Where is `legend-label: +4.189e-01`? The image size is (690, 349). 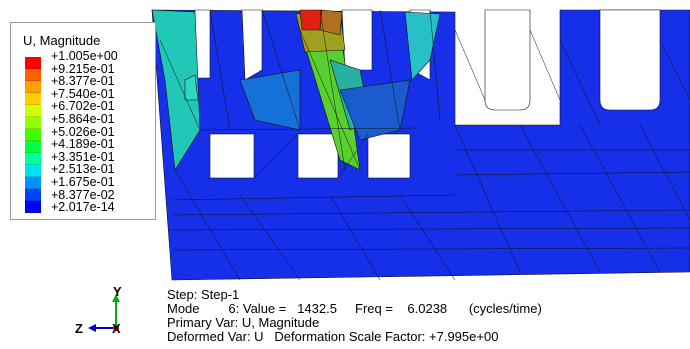 legend-label: +4.189e-01 is located at coordinates (83, 144).